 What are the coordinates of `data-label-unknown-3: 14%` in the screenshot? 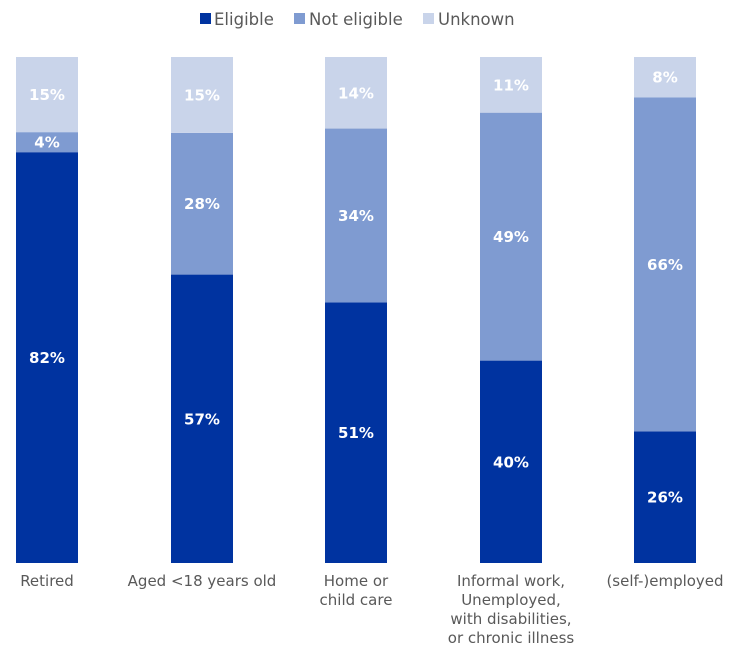 It's located at (356, 93).